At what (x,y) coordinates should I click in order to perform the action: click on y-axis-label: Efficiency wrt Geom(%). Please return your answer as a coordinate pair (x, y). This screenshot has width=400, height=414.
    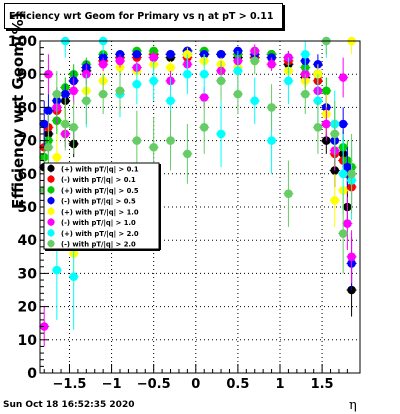
    Looking at the image, I should click on (18, 110).